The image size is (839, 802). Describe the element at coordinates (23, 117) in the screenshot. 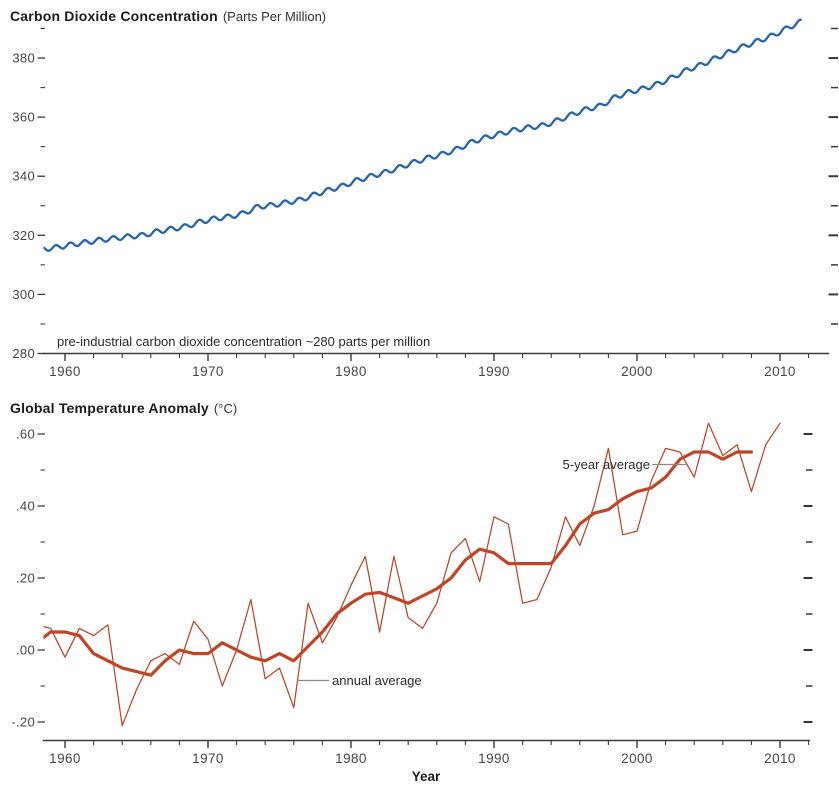

I see `y-tick-label: 360` at that location.